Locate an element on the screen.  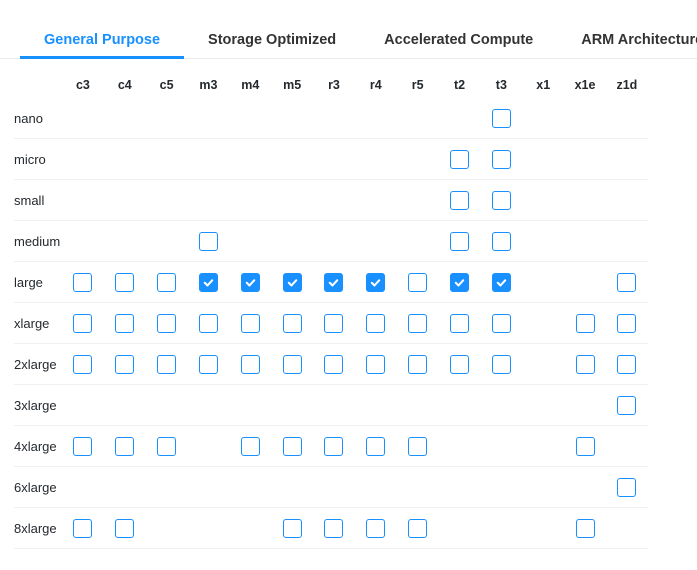
checkbox-t2-small is located at coordinates (460, 200).